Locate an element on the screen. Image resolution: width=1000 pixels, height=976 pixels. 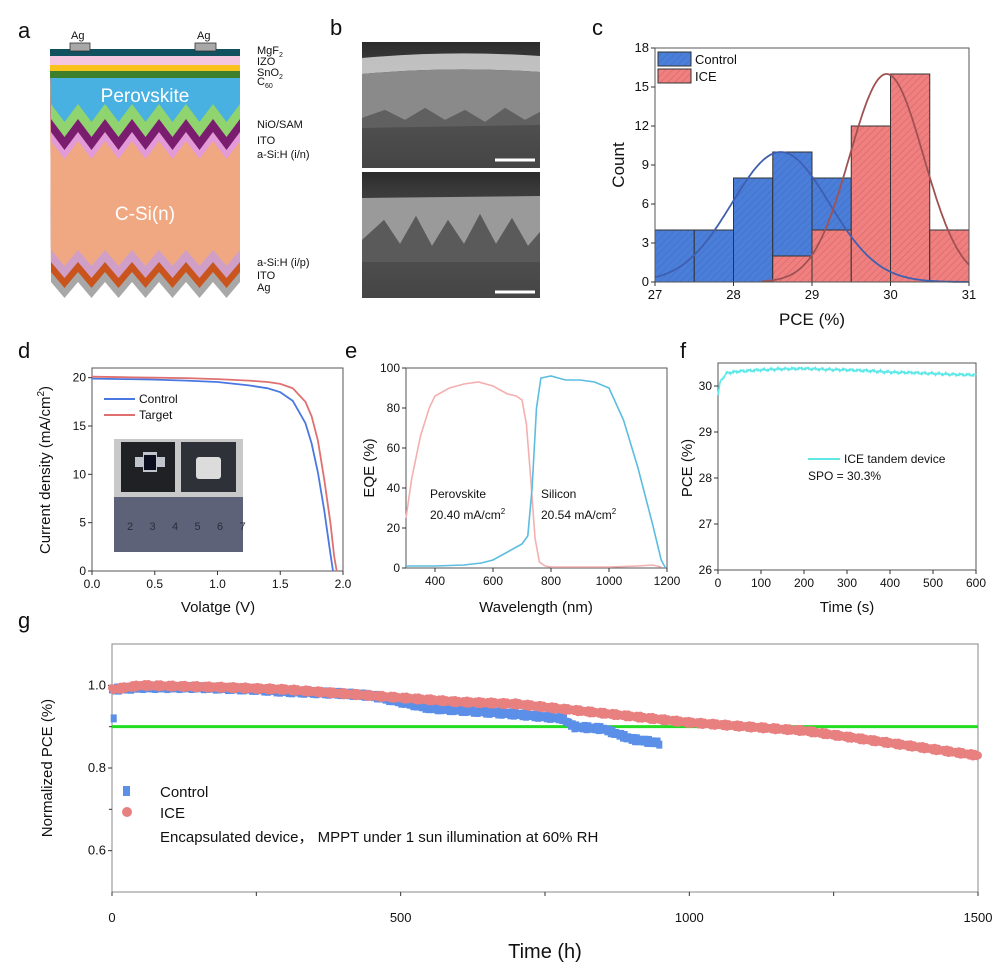
y-axis-title: Count is located at coordinates (618, 165).